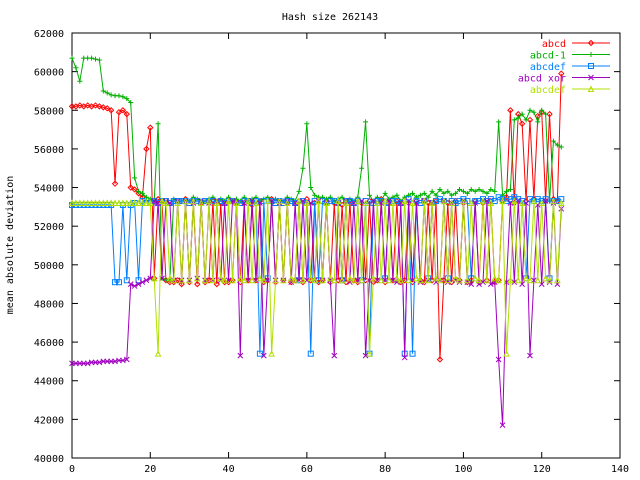 The width and height of the screenshot is (640, 480). What do you see at coordinates (10, 245) in the screenshot?
I see `y-axis-label: mean absolute deviation` at bounding box center [10, 245].